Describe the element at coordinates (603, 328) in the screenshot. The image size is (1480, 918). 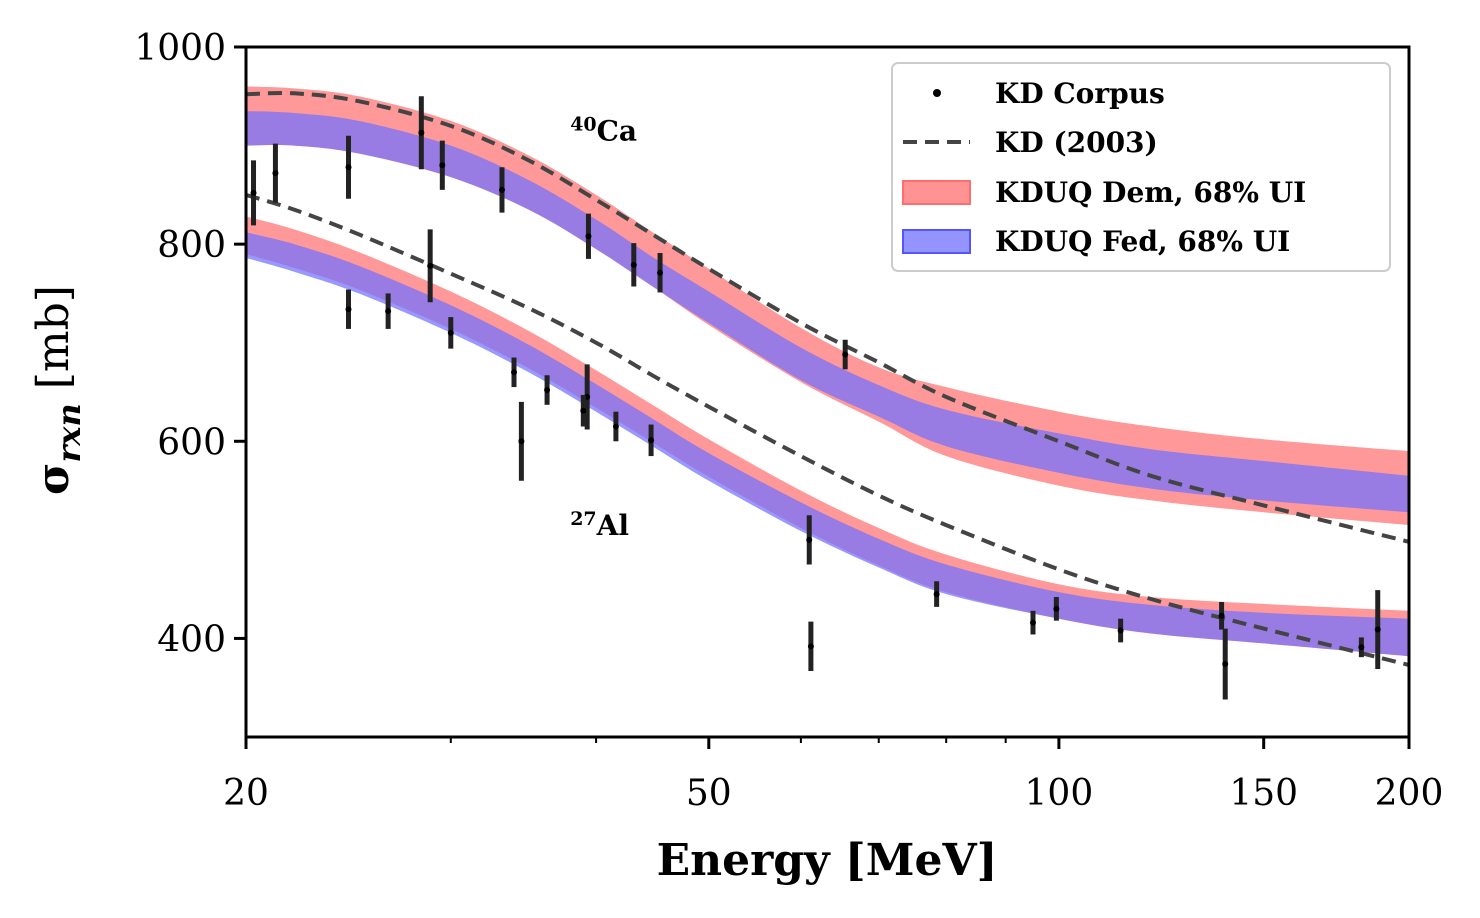
I see `isotope-annotations: 40Ca 27Al` at that location.